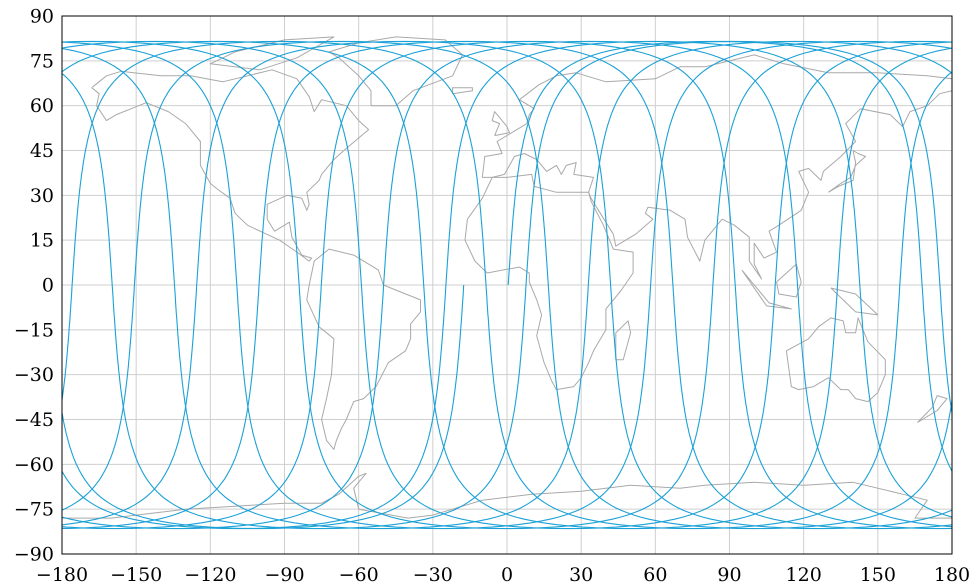  Describe the element at coordinates (48, 286) in the screenshot. I see `y-tick-label: 0` at that location.